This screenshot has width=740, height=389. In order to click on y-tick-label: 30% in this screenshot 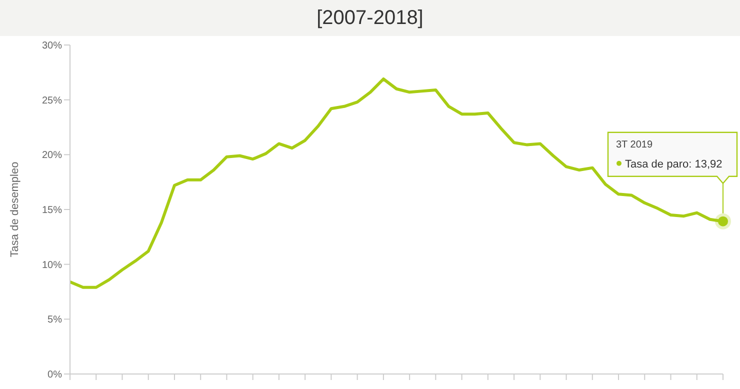, I will do `click(52, 46)`.